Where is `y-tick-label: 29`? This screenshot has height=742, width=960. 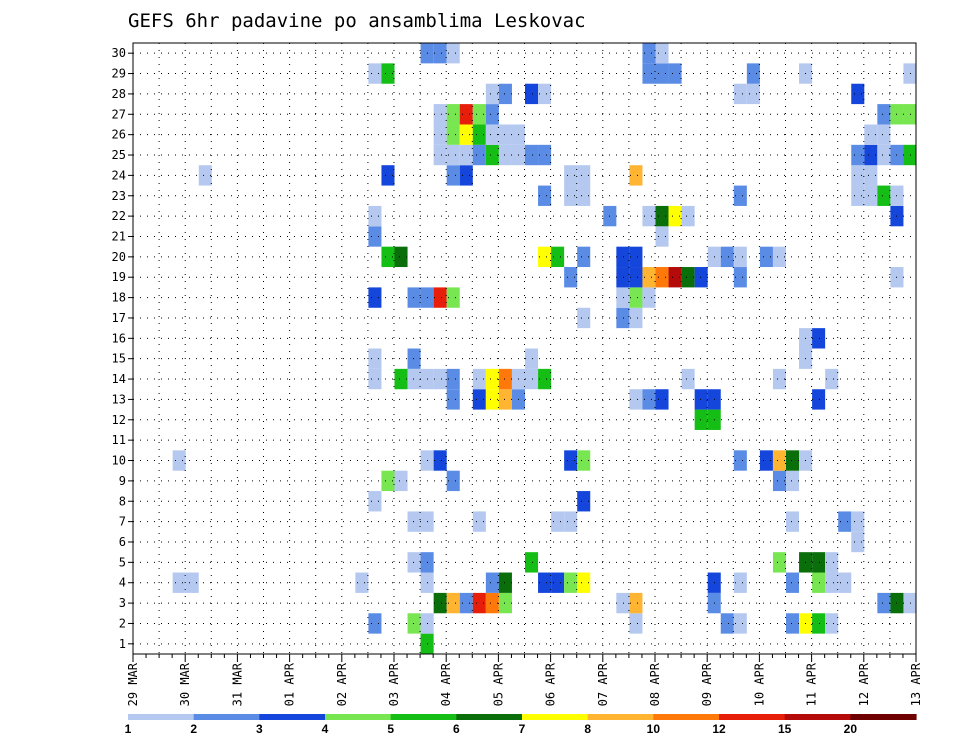
y-tick-label: 29 is located at coordinates (119, 74).